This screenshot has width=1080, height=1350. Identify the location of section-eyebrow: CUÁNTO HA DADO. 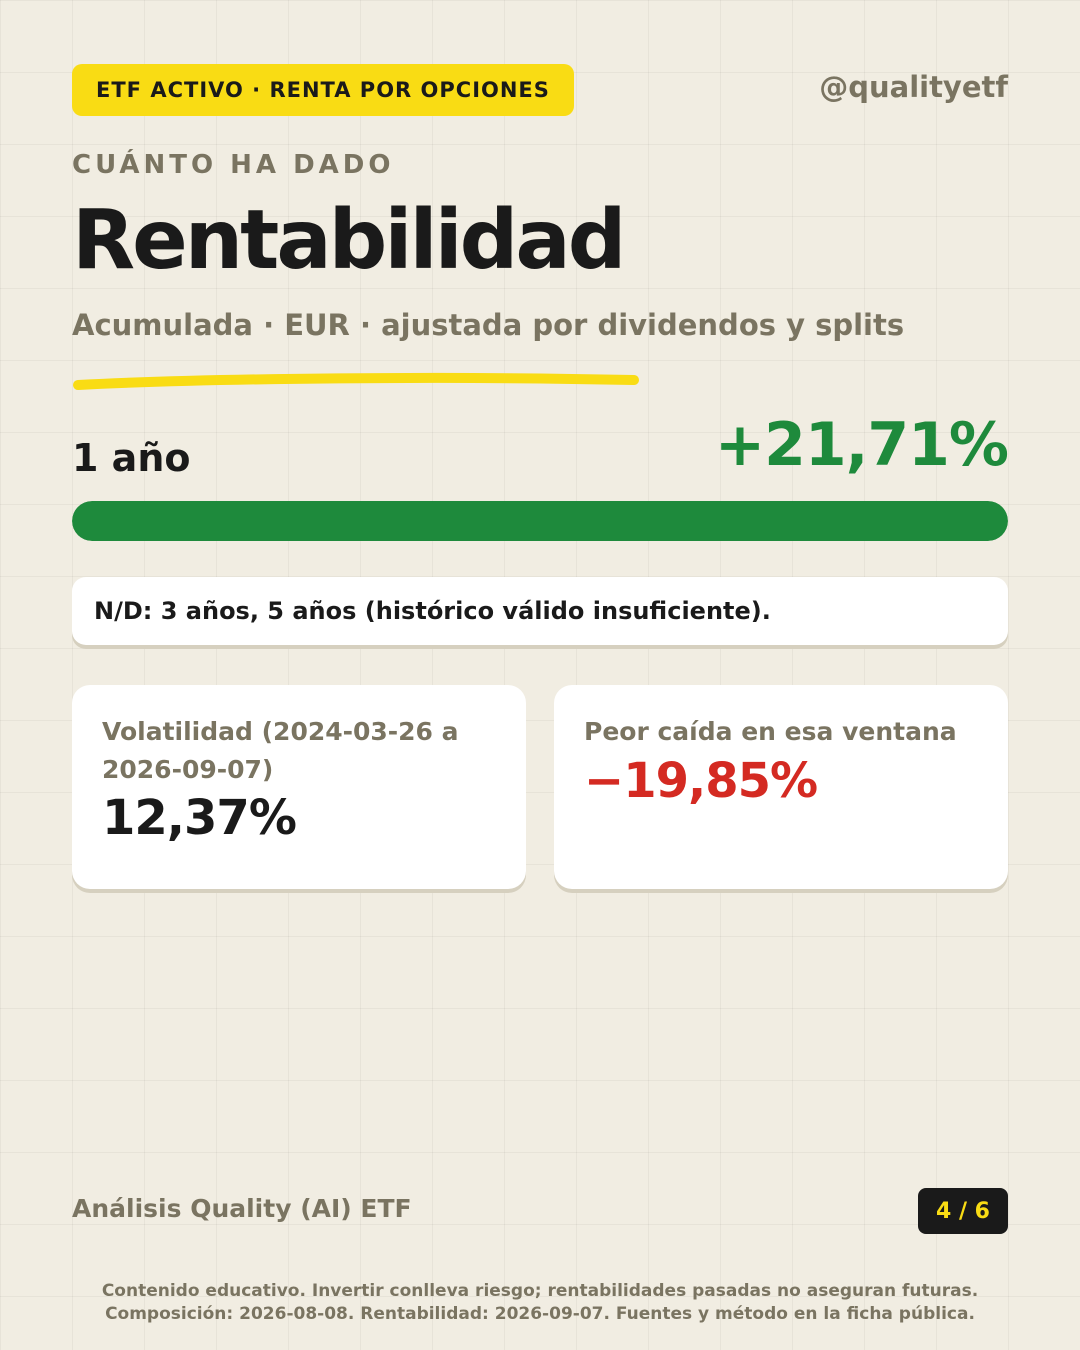
(233, 165).